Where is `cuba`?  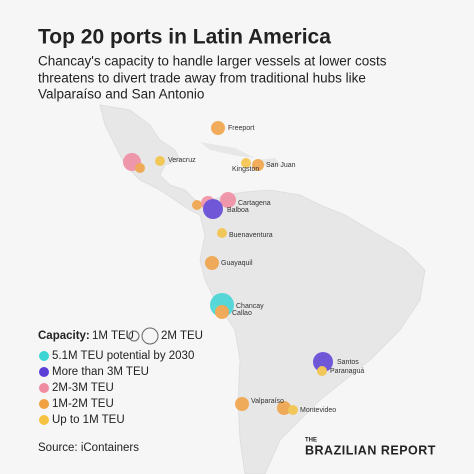
cuba is located at coordinates (227, 150).